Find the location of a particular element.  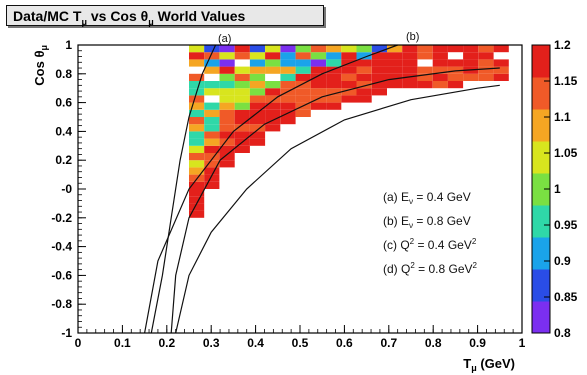

curve-a is located at coordinates (183, 189).